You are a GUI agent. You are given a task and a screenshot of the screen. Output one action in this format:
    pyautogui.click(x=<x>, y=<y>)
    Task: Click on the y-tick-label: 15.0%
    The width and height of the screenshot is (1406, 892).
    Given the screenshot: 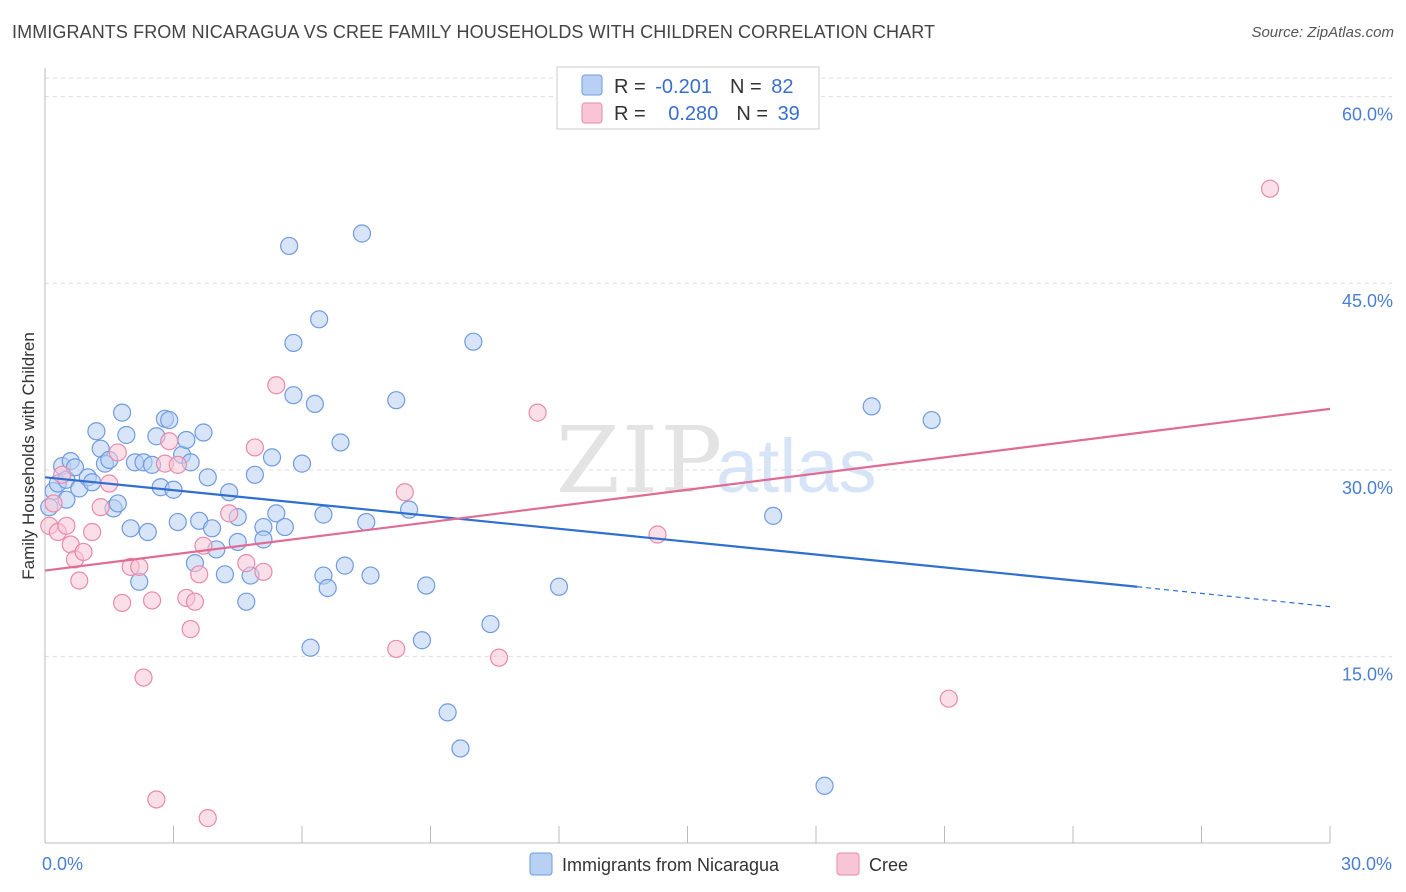 What is the action you would take?
    pyautogui.click(x=1367, y=674)
    